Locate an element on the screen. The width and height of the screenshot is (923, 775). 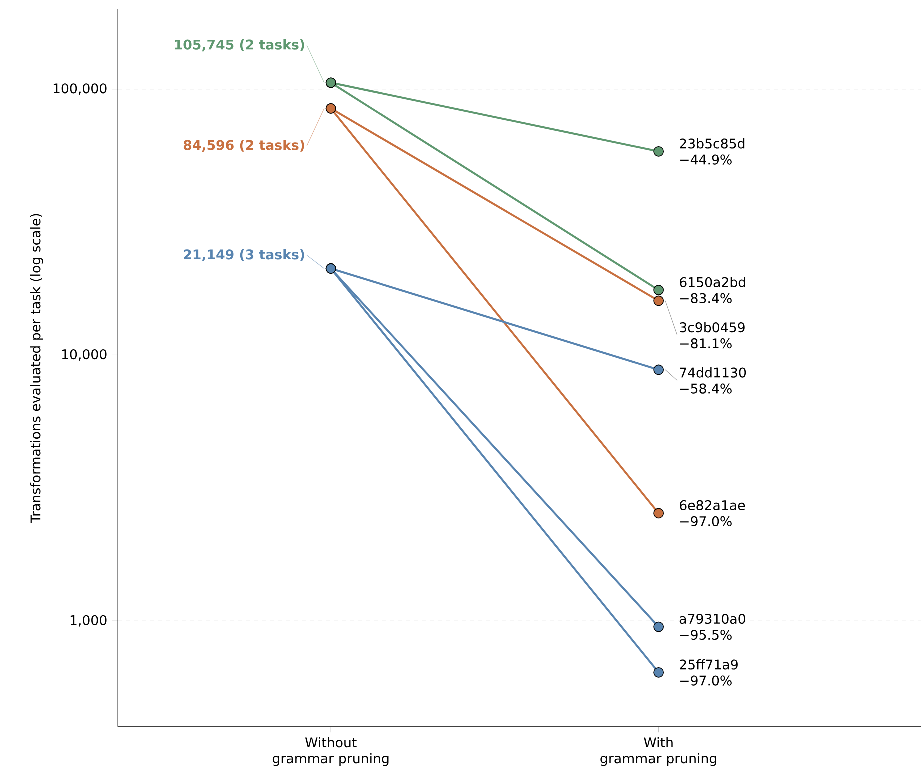
series-label: 74dd1130 is located at coordinates (713, 373).